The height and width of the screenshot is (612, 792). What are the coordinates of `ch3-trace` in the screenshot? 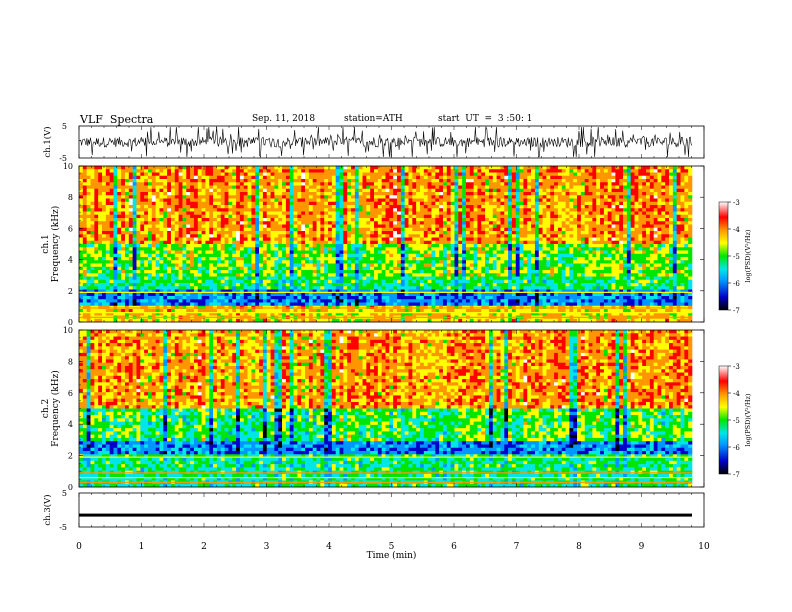 It's located at (385, 515).